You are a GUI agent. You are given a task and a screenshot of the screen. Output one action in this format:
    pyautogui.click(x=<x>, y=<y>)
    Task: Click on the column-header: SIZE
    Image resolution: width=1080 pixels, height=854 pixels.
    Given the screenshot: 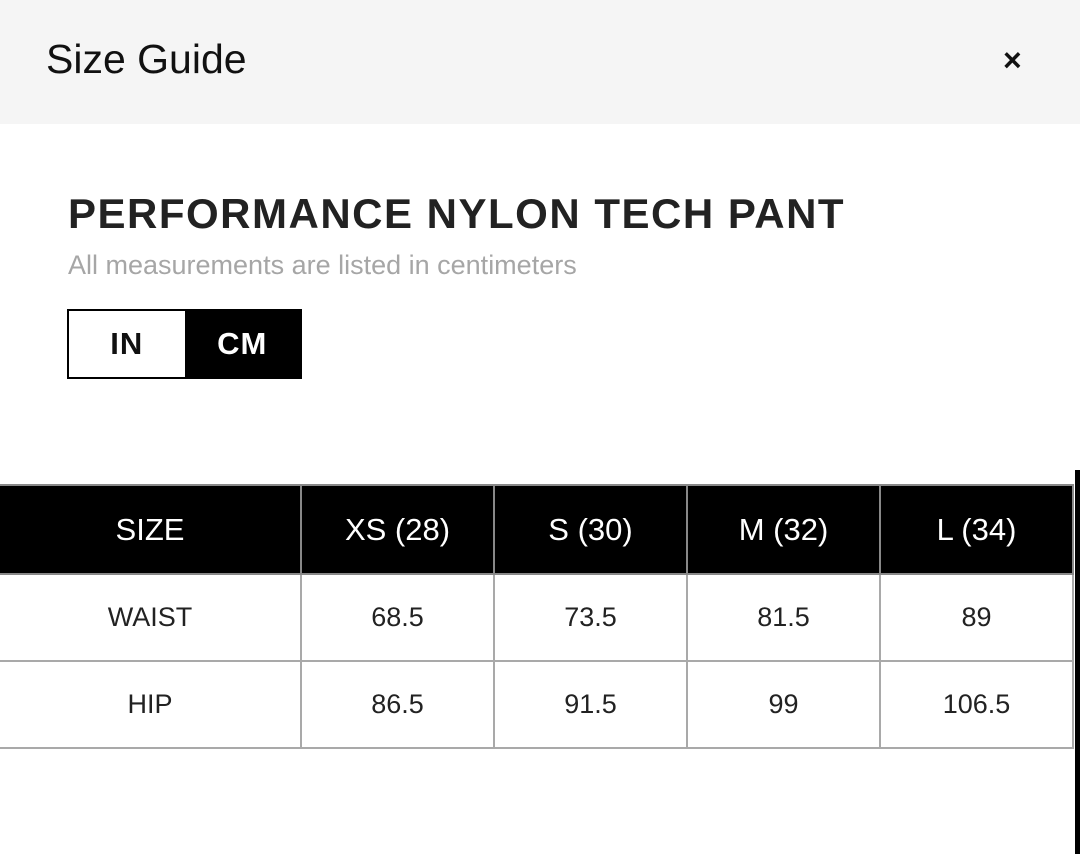 What is the action you would take?
    pyautogui.click(x=151, y=529)
    